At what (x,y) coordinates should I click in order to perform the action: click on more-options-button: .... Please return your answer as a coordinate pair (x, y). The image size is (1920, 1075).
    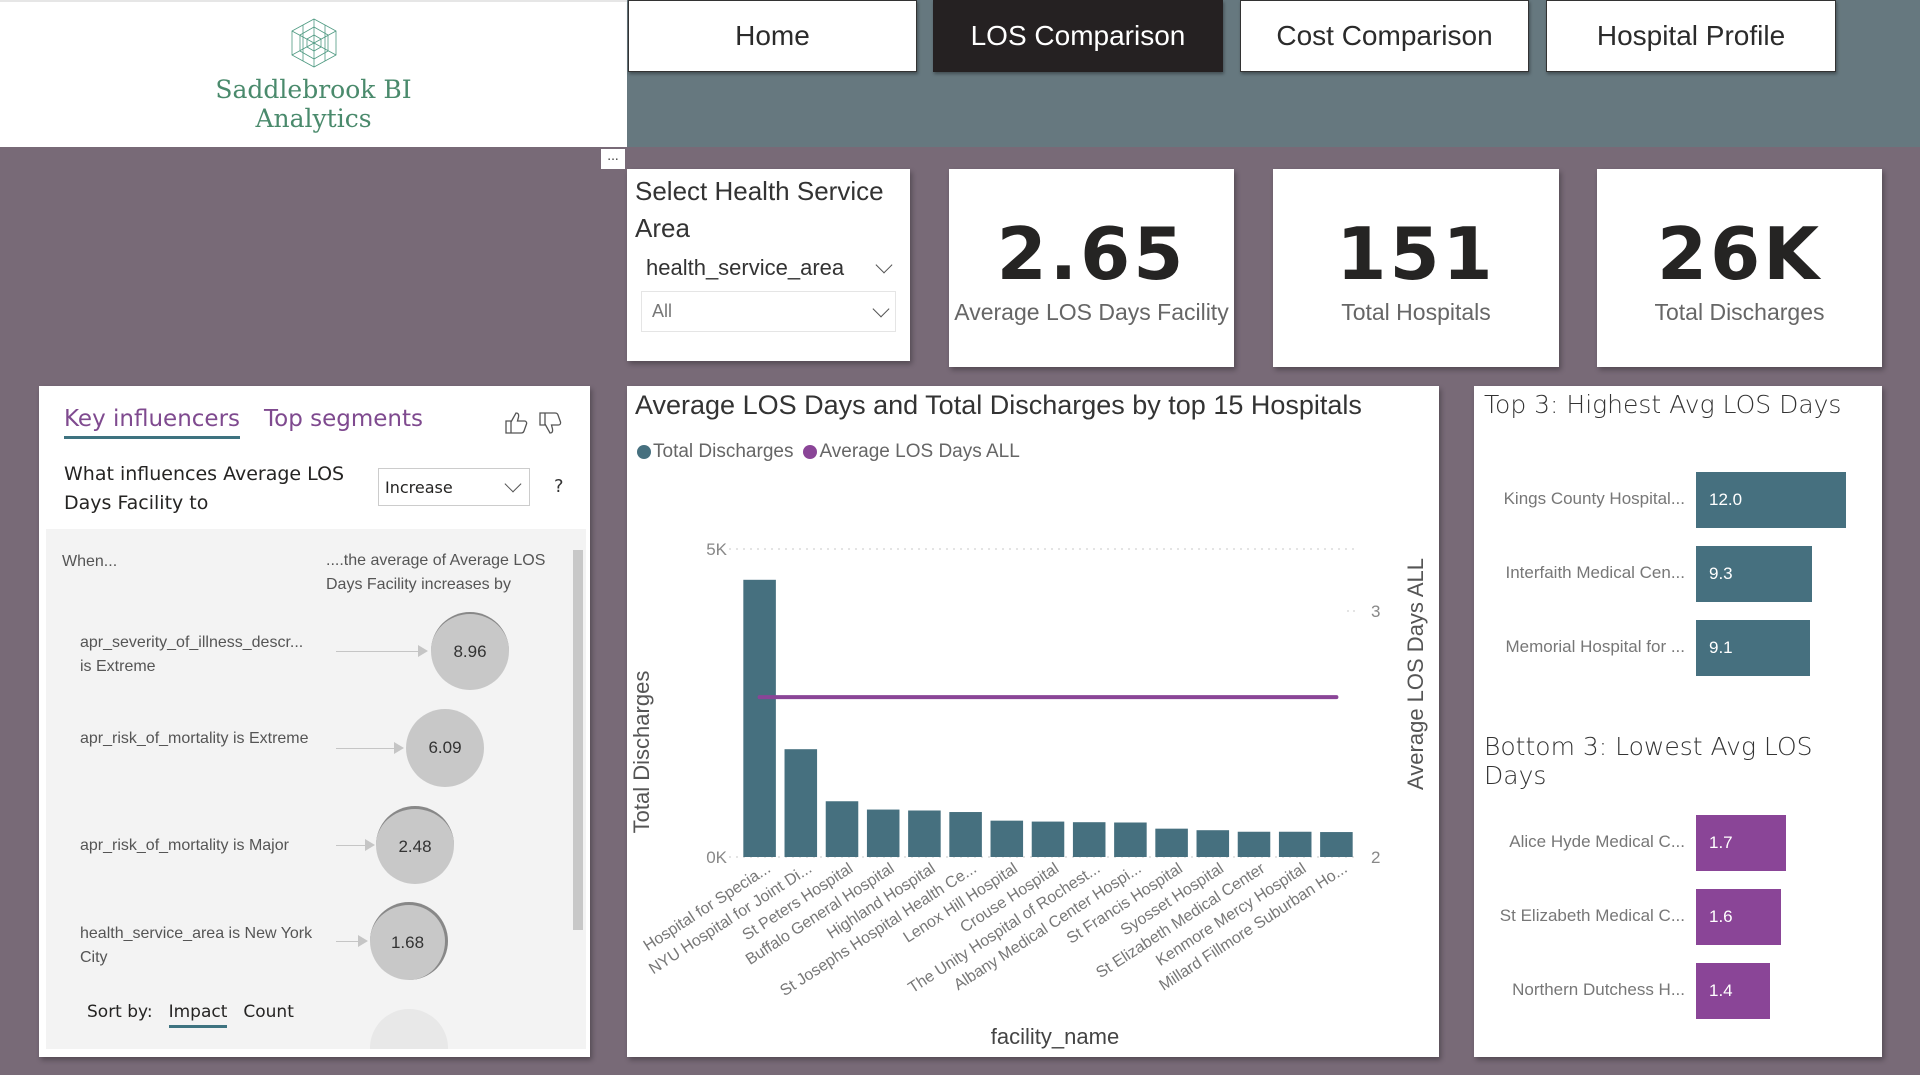
    Looking at the image, I should click on (613, 159).